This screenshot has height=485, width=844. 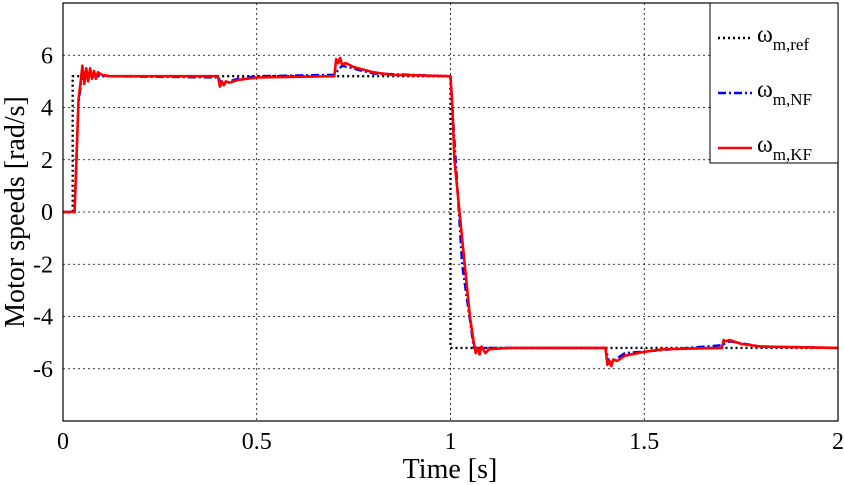 I want to click on x-axis-label: Time [s], so click(x=450, y=469).